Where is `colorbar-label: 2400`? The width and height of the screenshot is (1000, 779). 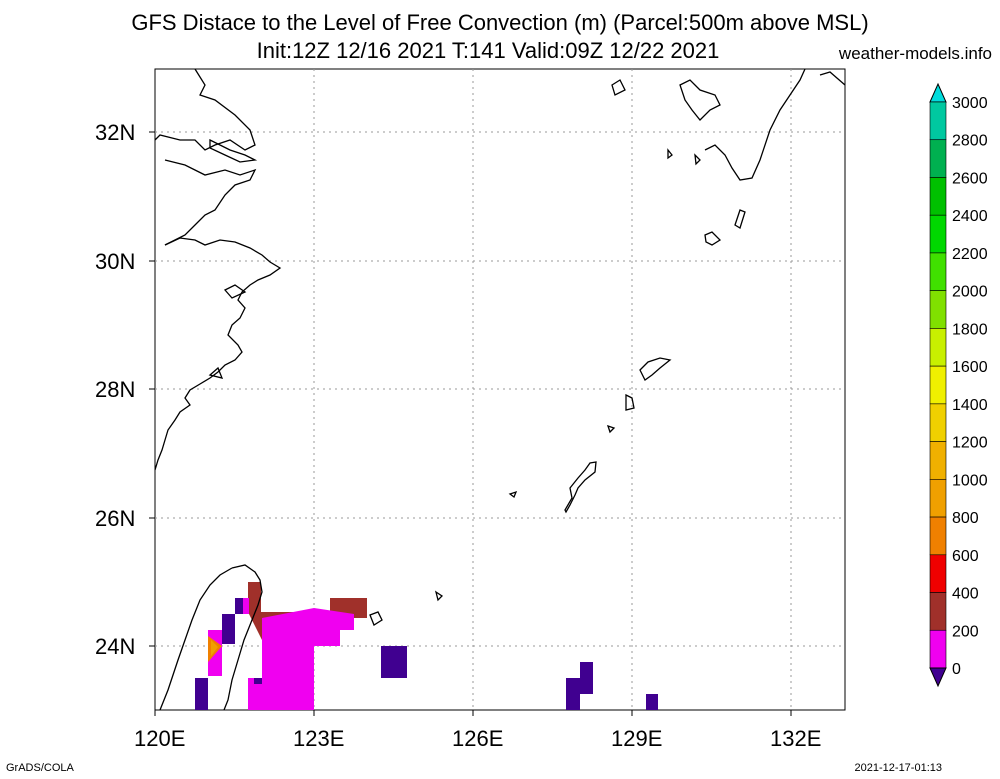 colorbar-label: 2400 is located at coordinates (970, 216).